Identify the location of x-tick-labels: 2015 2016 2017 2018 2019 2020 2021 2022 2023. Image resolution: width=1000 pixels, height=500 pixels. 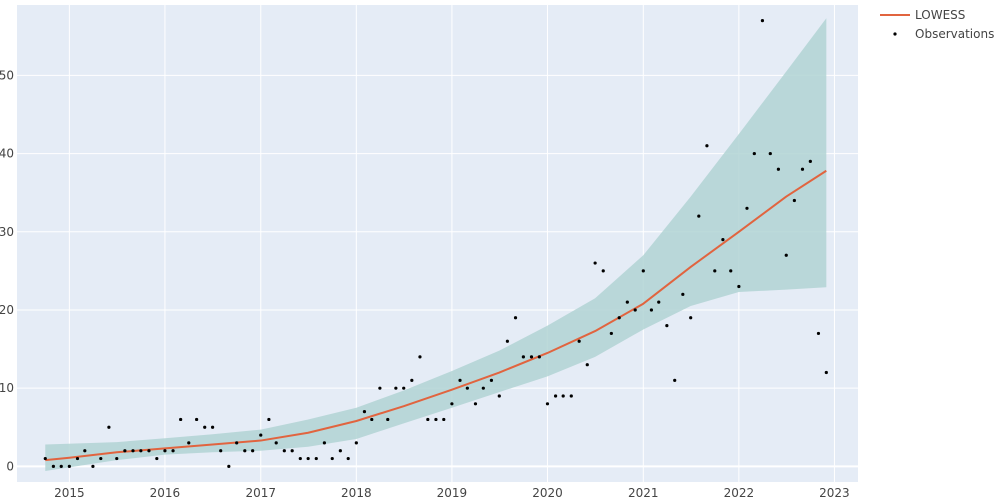
(452, 493).